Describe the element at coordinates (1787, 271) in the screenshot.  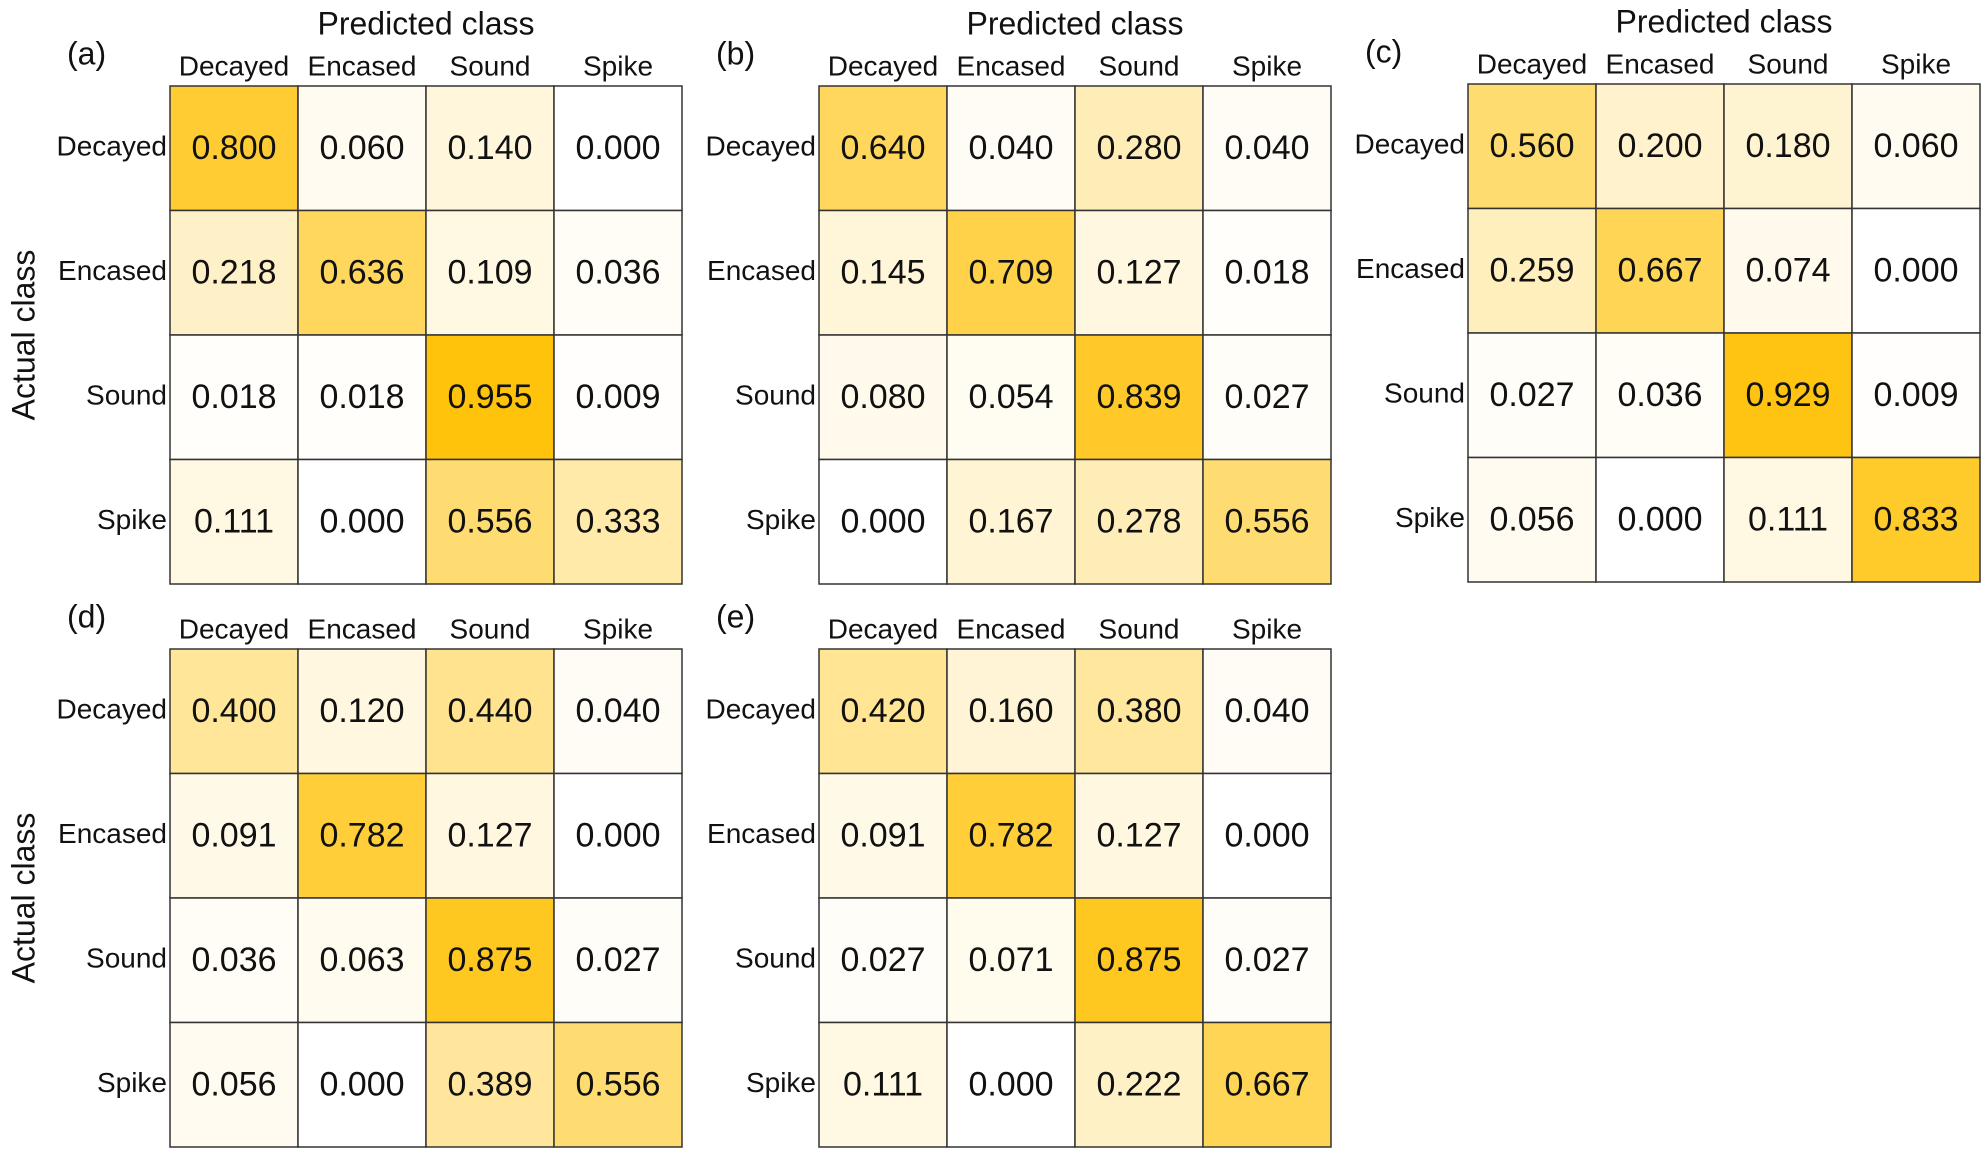
I see `cell-label: 0.074` at that location.